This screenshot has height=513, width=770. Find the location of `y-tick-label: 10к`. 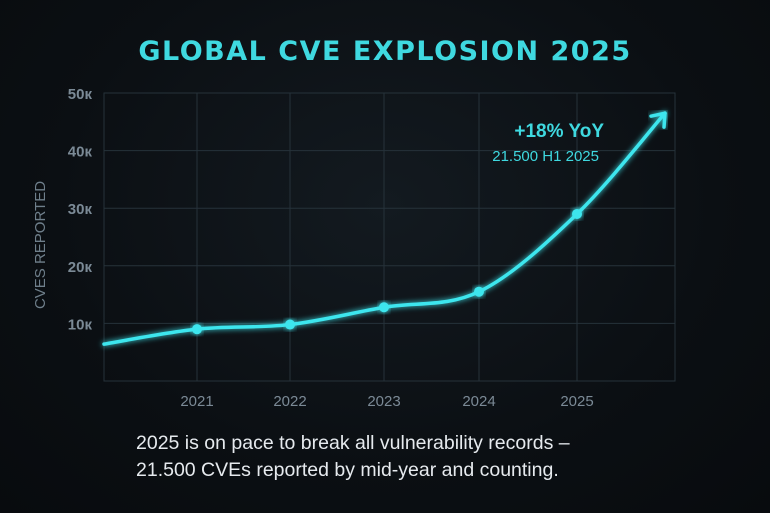

y-tick-label: 10к is located at coordinates (80, 324).